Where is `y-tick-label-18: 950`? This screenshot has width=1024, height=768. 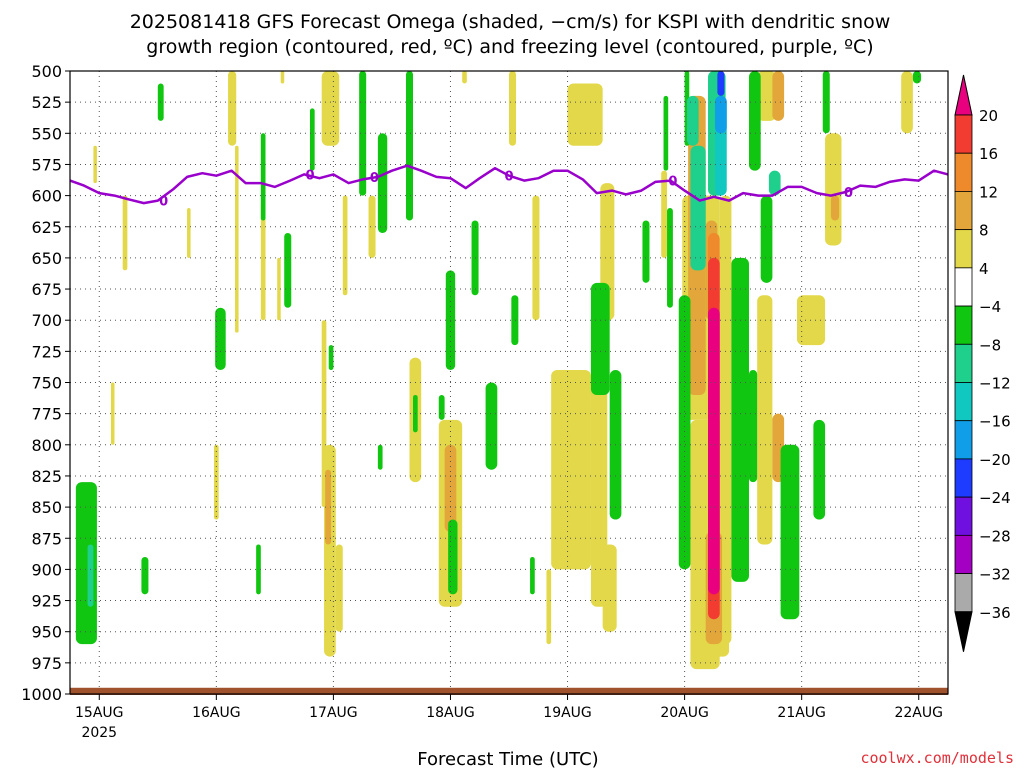 y-tick-label-18: 950 is located at coordinates (46, 632).